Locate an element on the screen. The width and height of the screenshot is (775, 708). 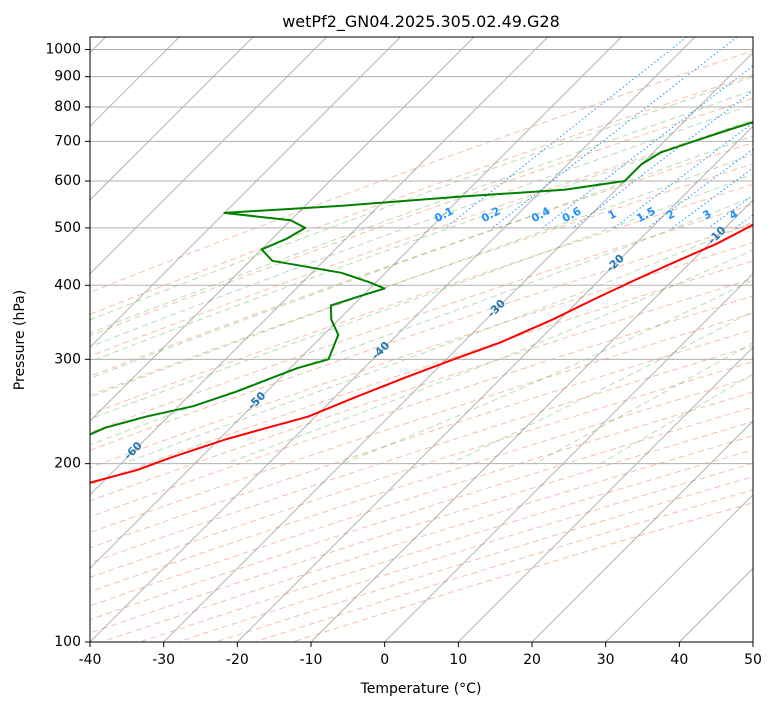
y-axis-label: Pressure (hPa) is located at coordinates (20, 340).